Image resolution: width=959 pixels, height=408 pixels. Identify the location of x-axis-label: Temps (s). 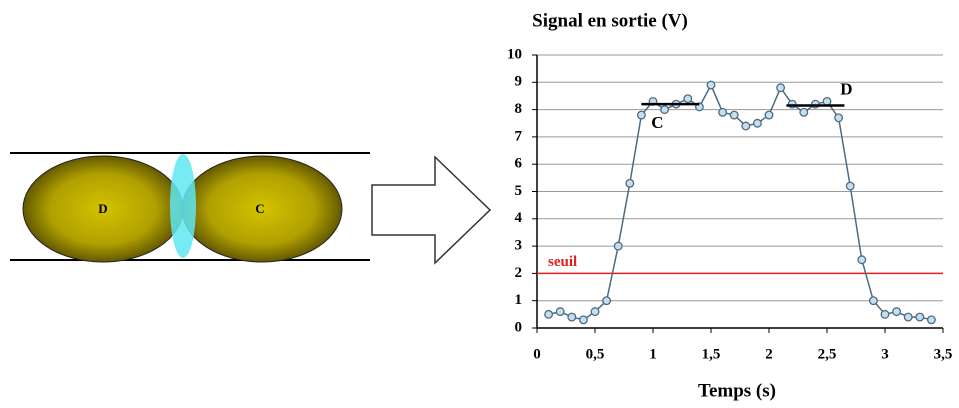
(737, 390).